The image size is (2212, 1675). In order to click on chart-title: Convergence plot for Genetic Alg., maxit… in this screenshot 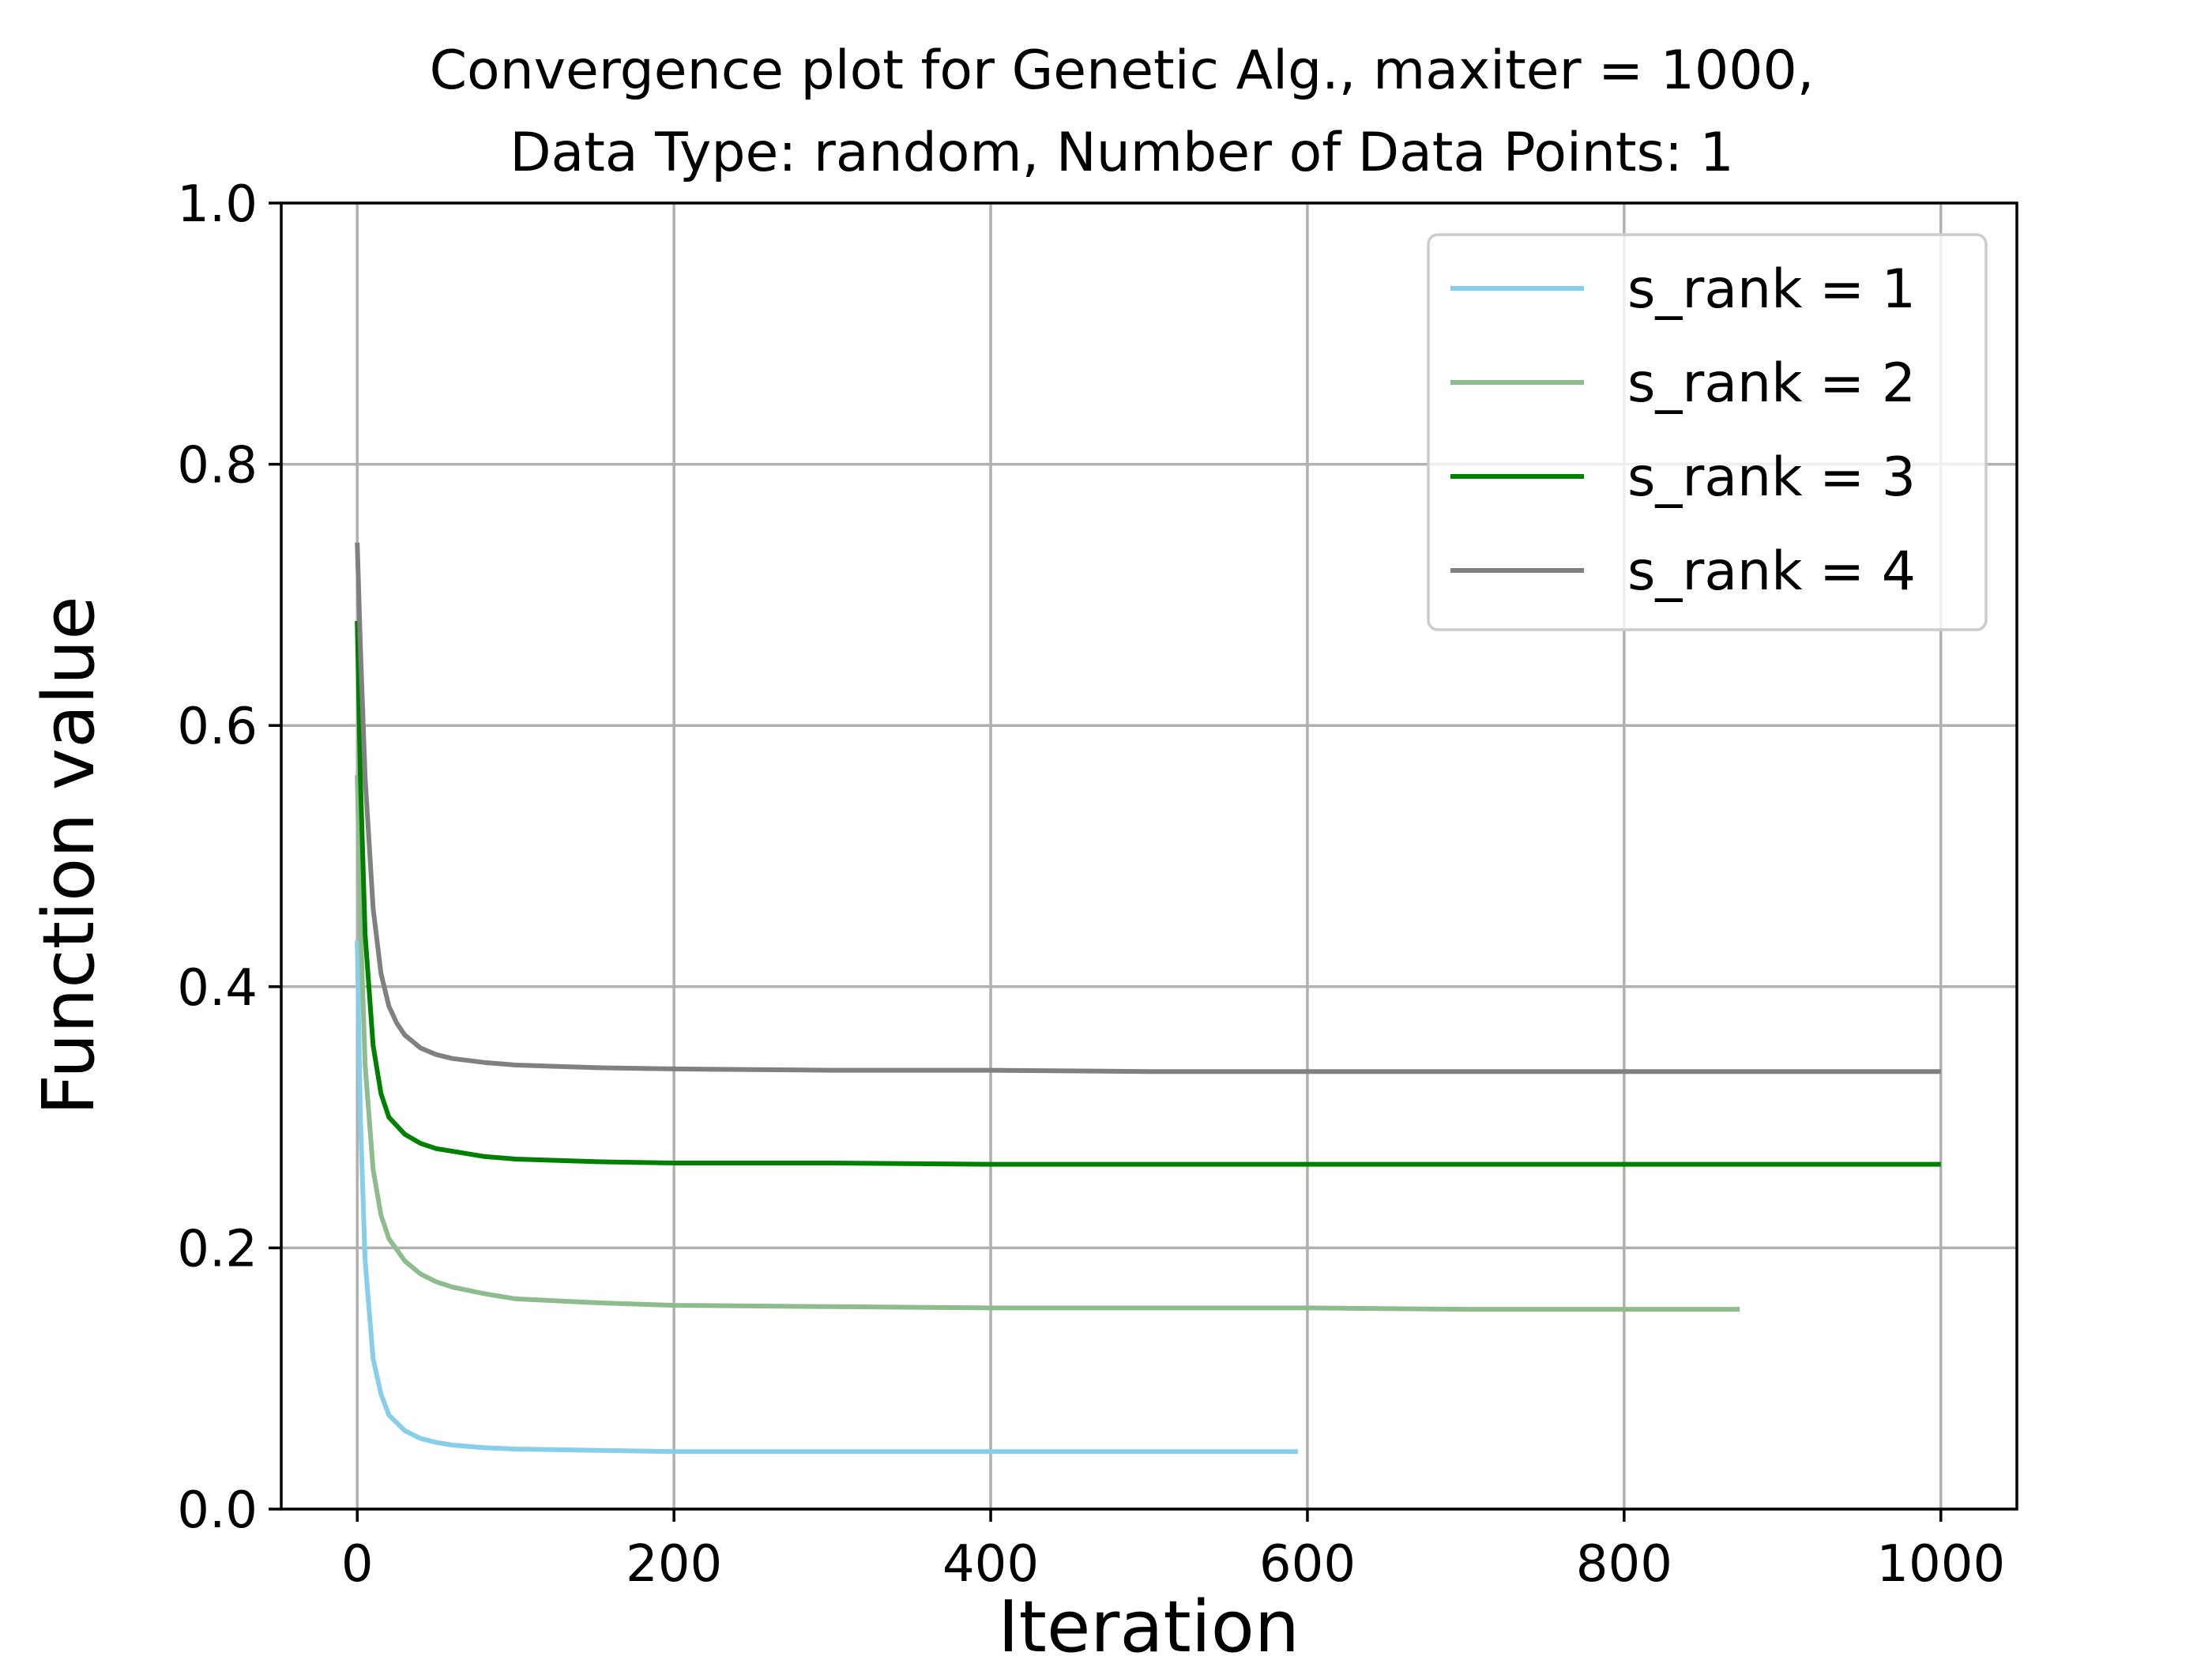, I will do `click(1123, 112)`.